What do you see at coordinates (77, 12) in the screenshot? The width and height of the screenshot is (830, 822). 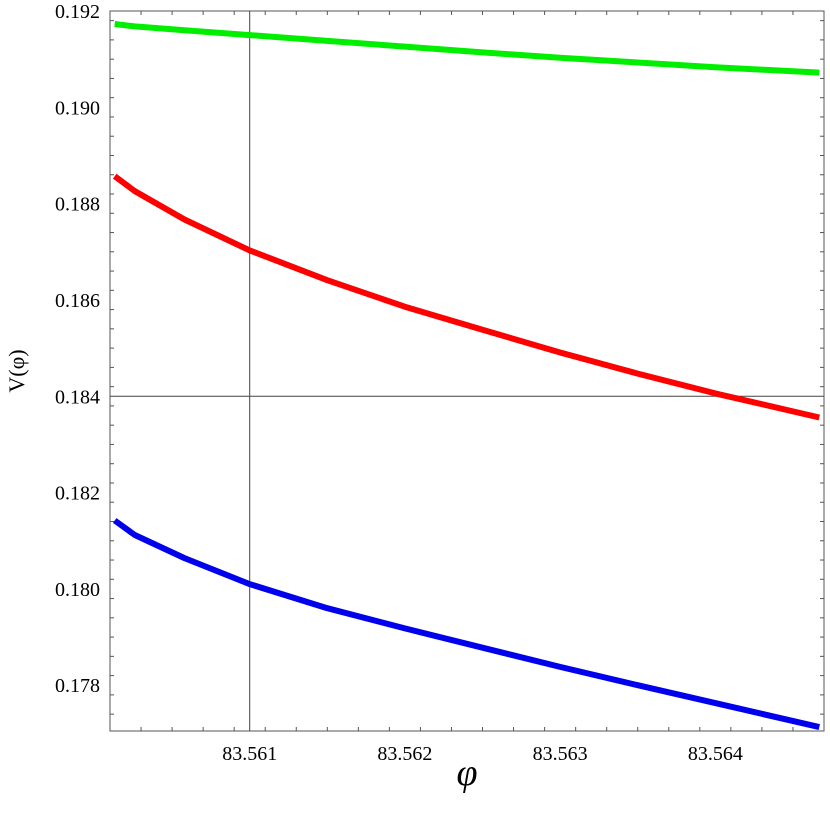 I see `y-tick-label: 0.192` at bounding box center [77, 12].